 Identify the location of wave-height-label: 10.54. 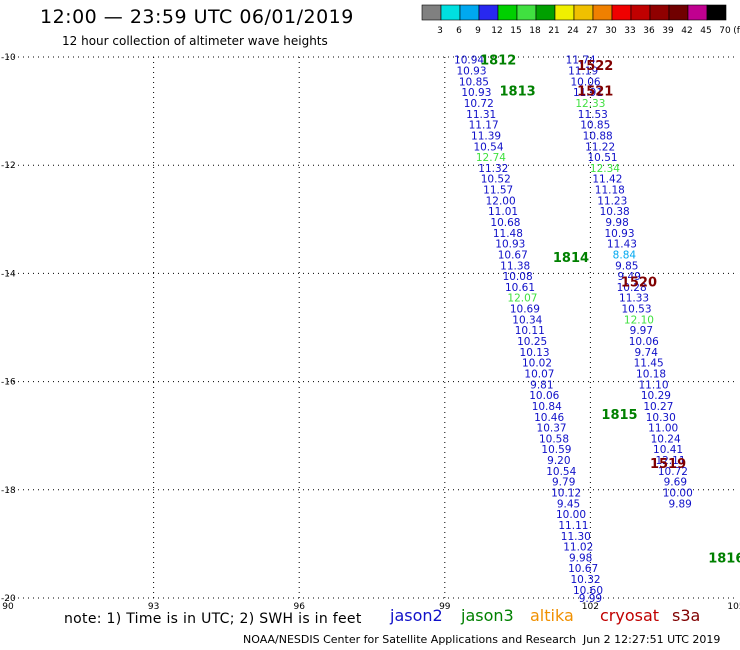
(488, 147).